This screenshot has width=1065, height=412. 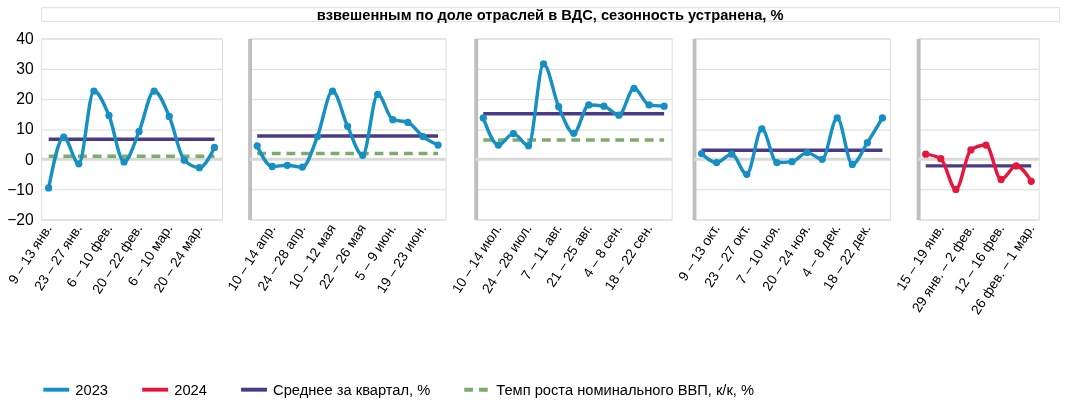 I want to click on legend-label: Темп роста номинального ВВП, к/к, %, so click(x=625, y=389).